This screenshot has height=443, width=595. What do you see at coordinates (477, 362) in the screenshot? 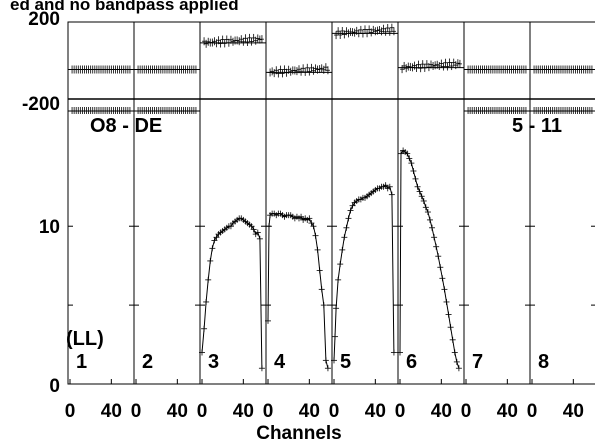
I see `channel-label: 7` at bounding box center [477, 362].